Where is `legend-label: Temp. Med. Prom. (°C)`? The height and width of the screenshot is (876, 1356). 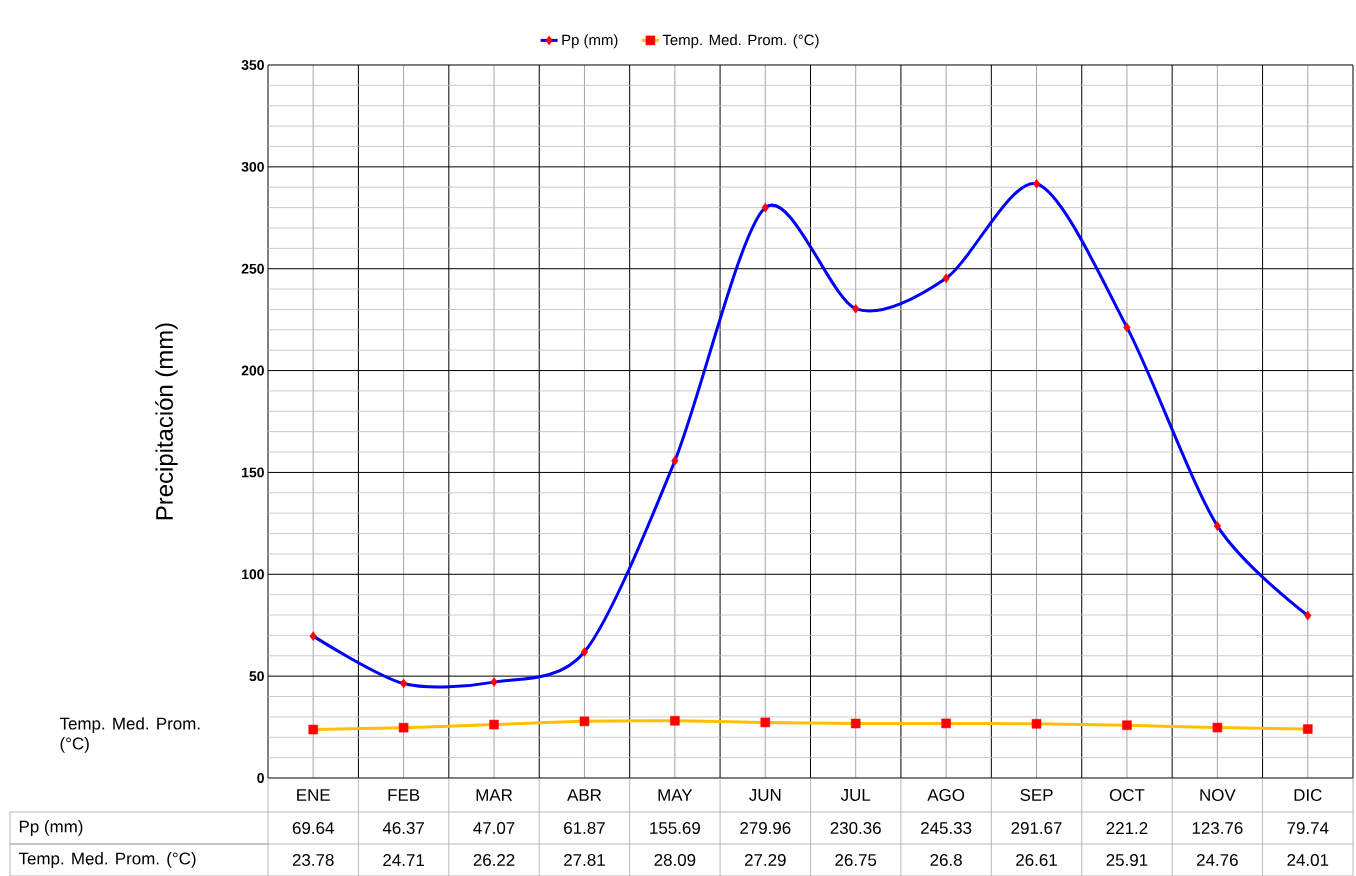 legend-label: Temp. Med. Prom. (°C) is located at coordinates (740, 41).